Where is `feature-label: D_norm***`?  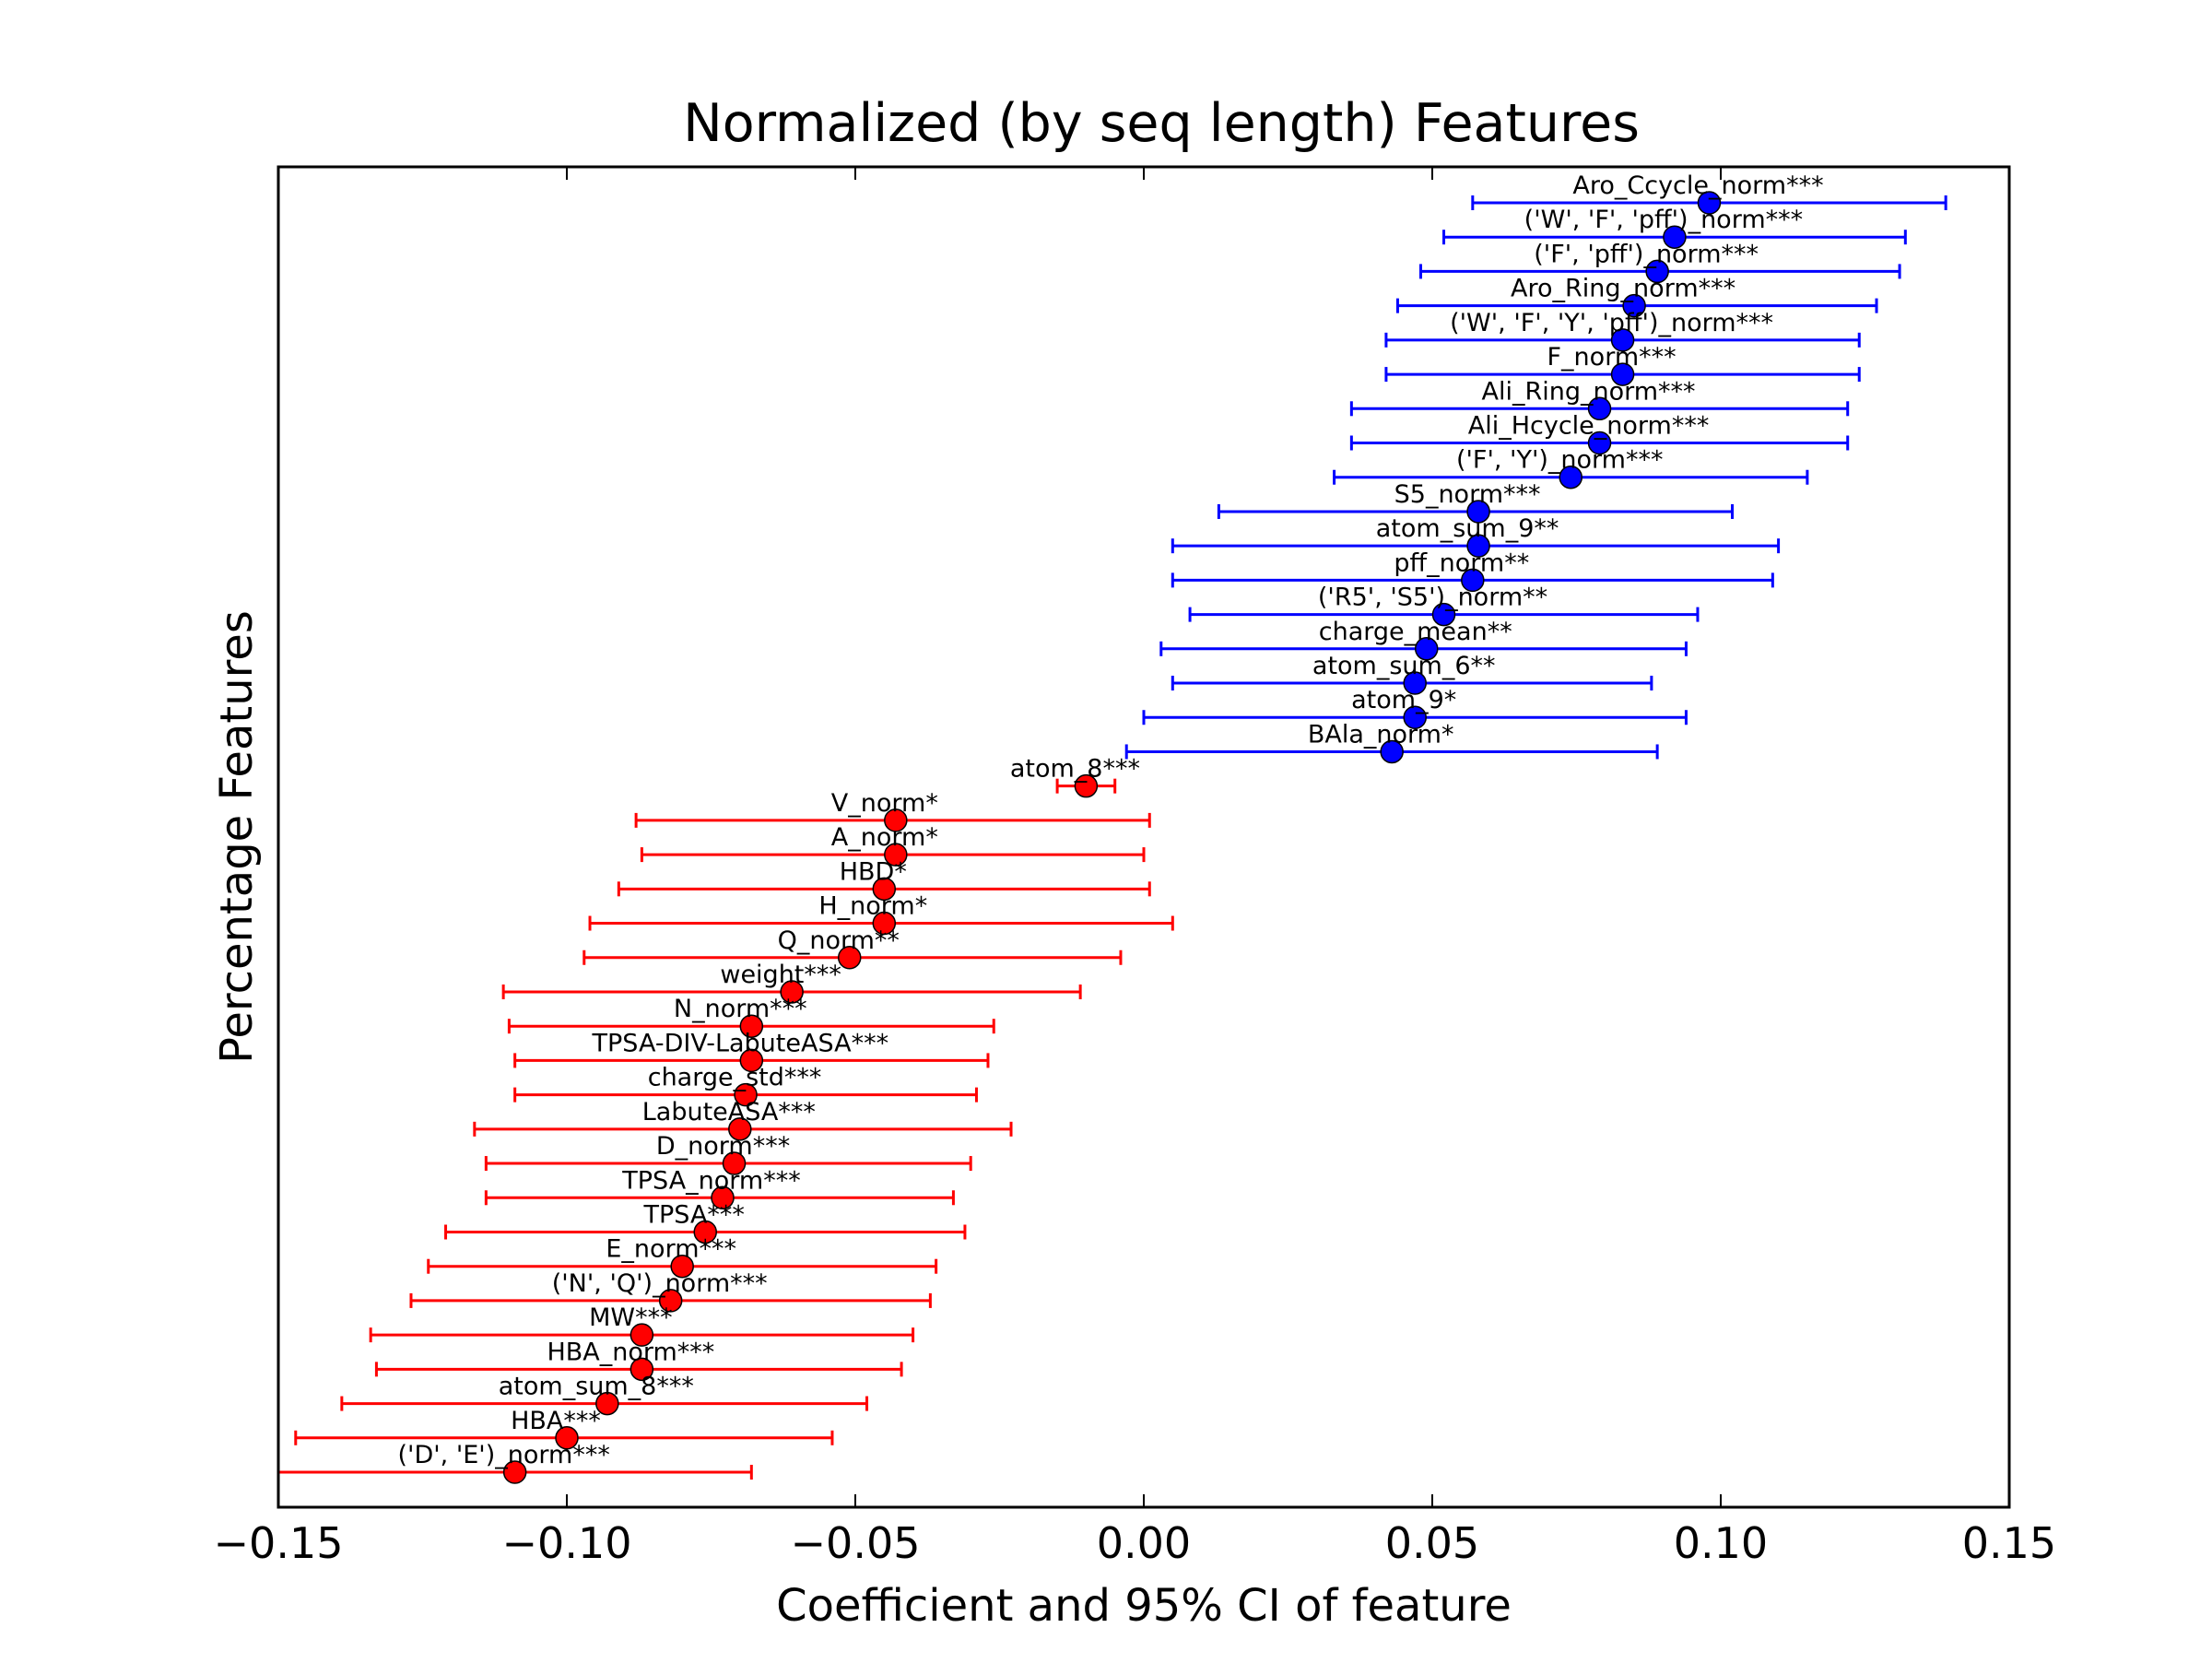
feature-label: D_norm*** is located at coordinates (723, 1146).